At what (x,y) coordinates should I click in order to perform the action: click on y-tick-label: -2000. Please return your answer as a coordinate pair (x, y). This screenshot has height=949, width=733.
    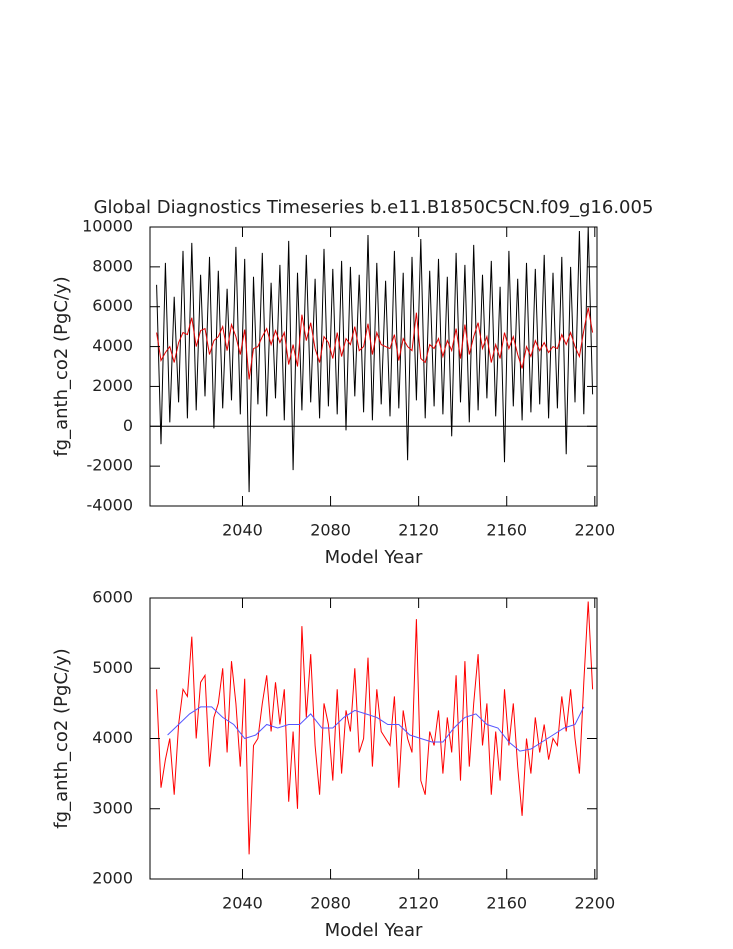
    Looking at the image, I should click on (110, 465).